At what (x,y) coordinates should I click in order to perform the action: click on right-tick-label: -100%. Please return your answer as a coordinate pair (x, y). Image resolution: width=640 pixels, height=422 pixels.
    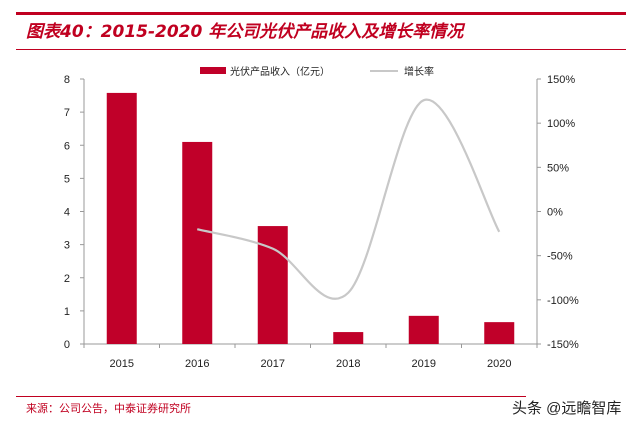
    Looking at the image, I should click on (563, 301).